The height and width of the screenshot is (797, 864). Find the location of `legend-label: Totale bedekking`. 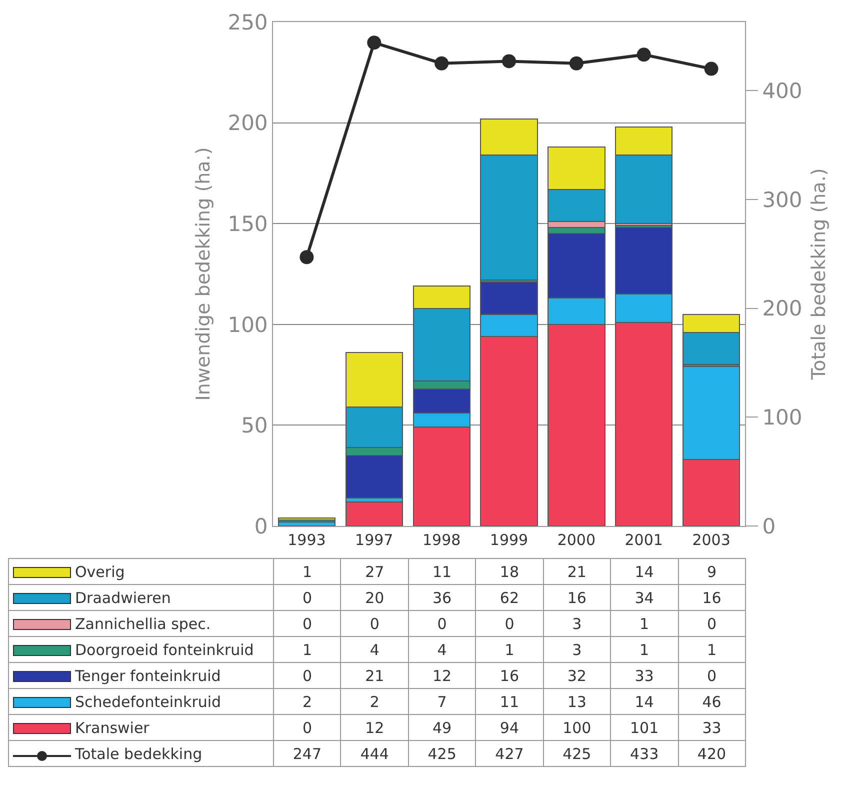

legend-label: Totale bedekking is located at coordinates (138, 753).